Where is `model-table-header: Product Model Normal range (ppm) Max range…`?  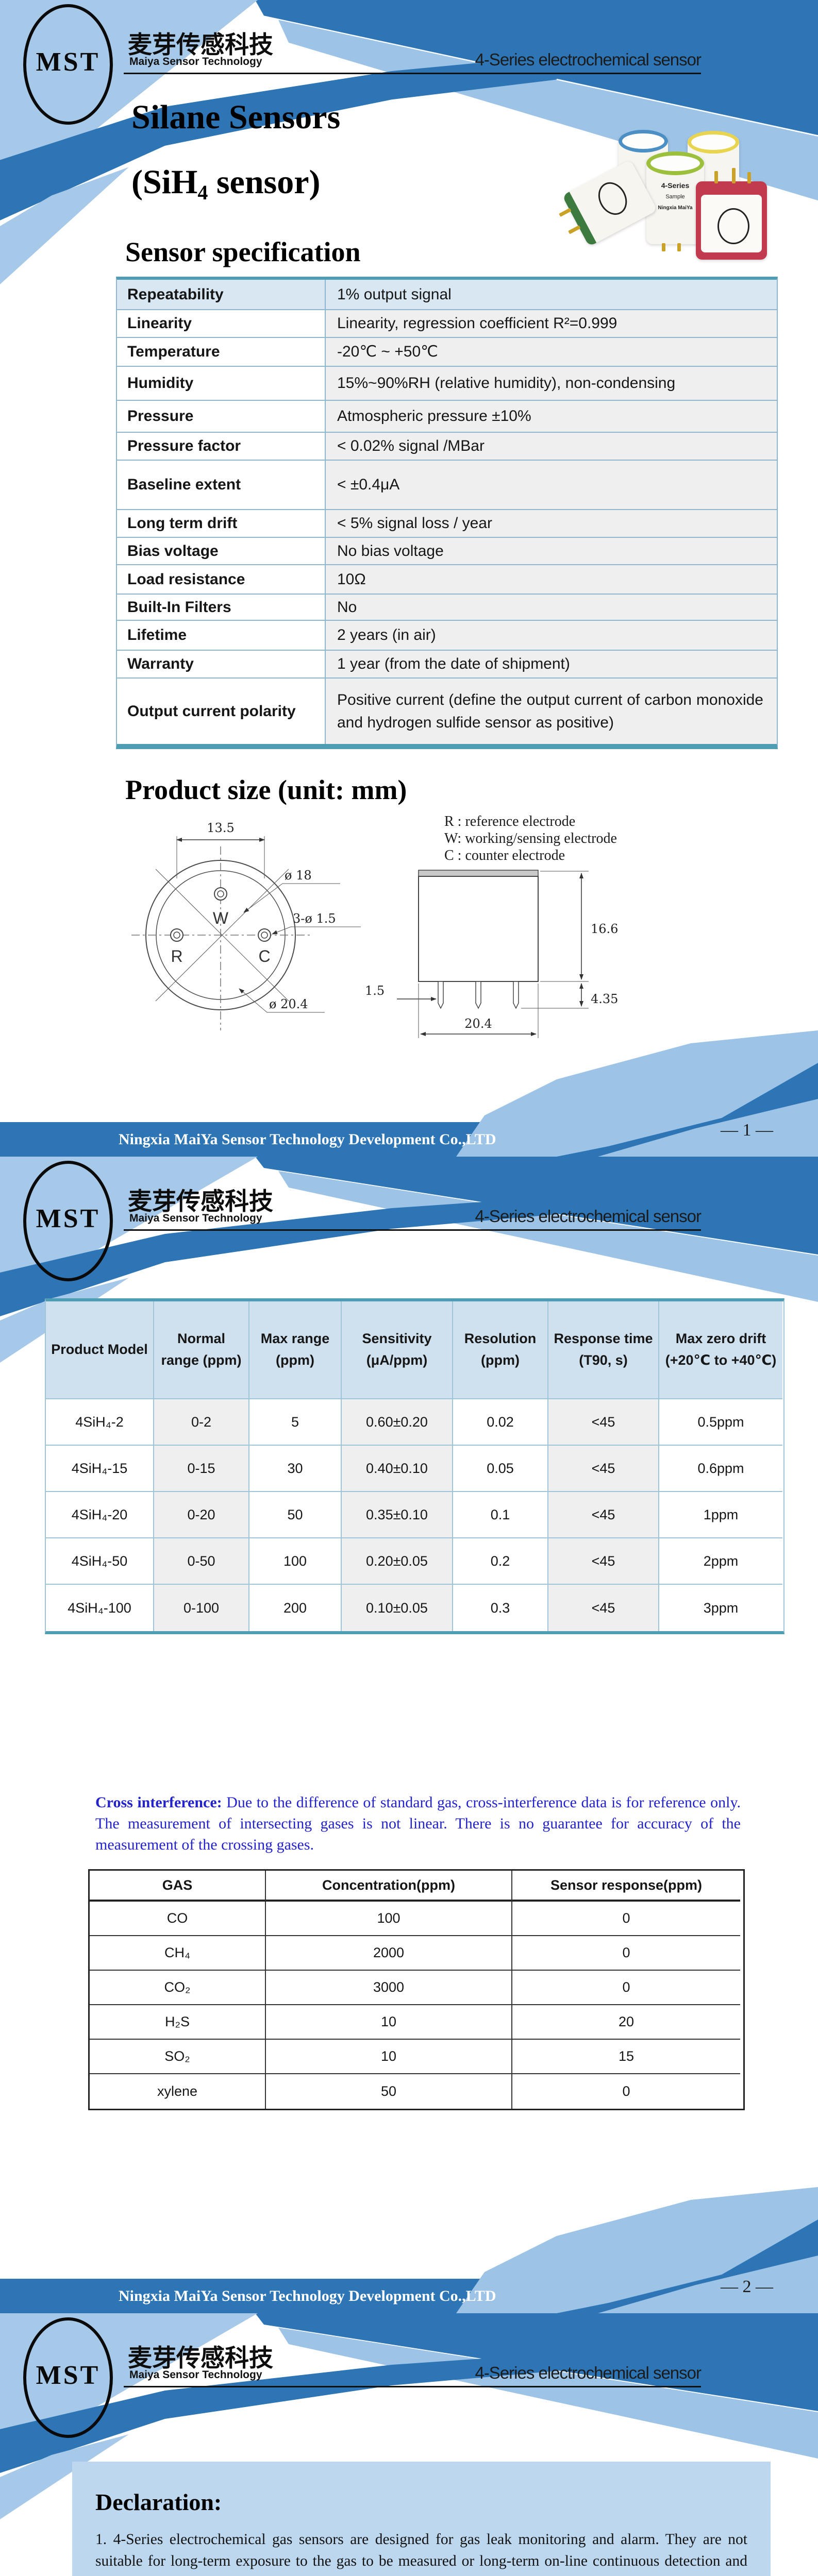 model-table-header: Product Model Normal range (ppm) Max range… is located at coordinates (414, 1350).